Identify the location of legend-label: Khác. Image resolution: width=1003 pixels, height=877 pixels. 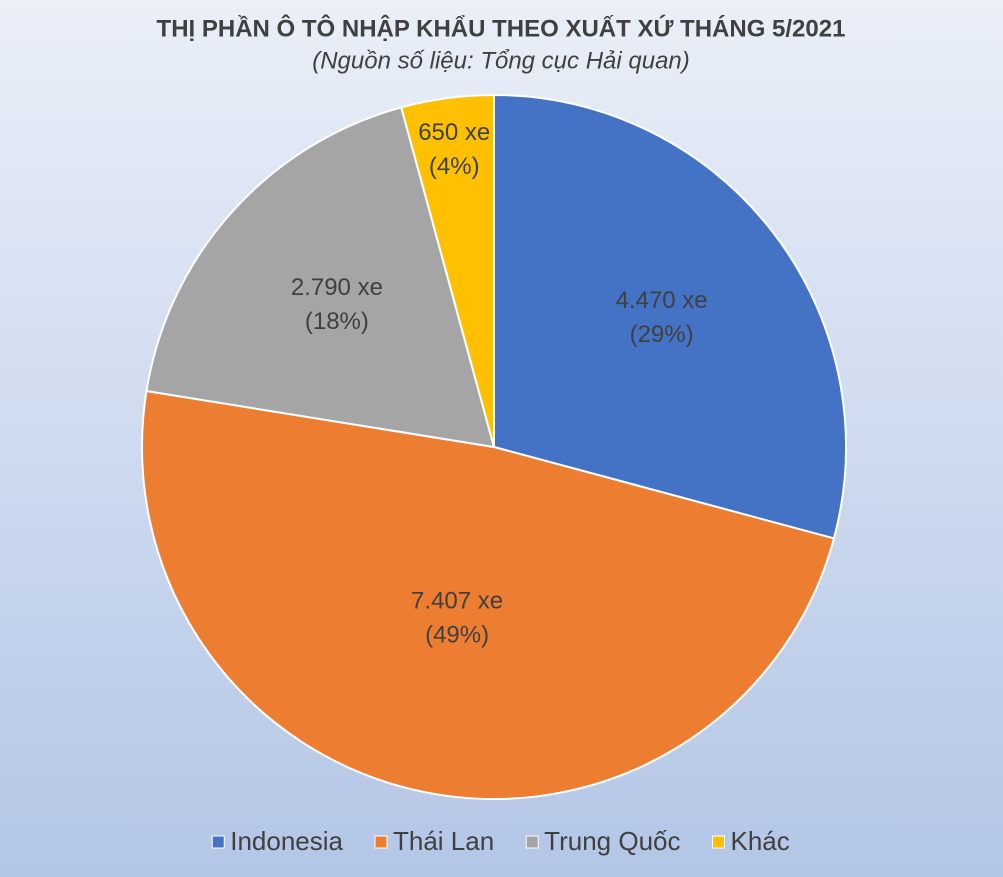
(760, 841).